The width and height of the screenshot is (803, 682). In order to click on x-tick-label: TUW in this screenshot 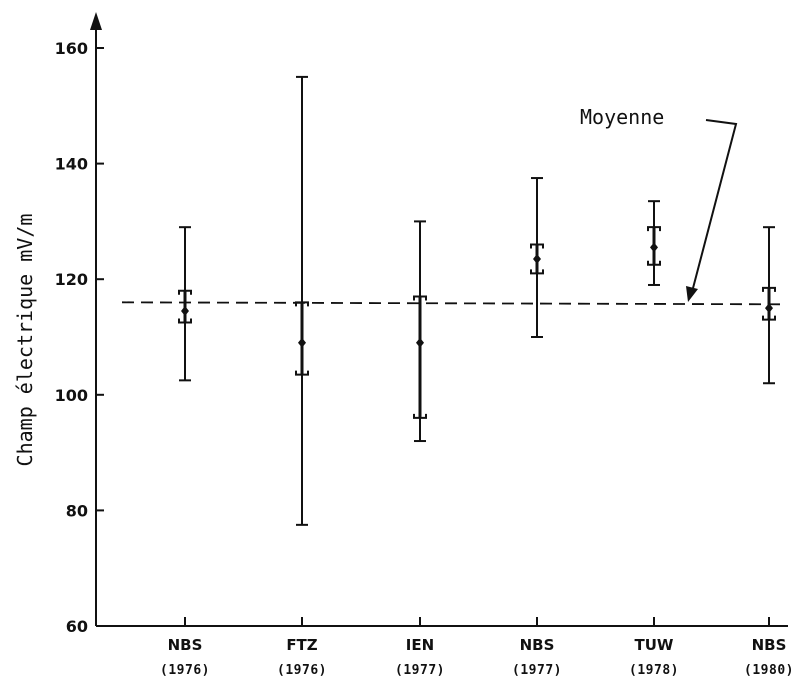, I will do `click(654, 645)`.